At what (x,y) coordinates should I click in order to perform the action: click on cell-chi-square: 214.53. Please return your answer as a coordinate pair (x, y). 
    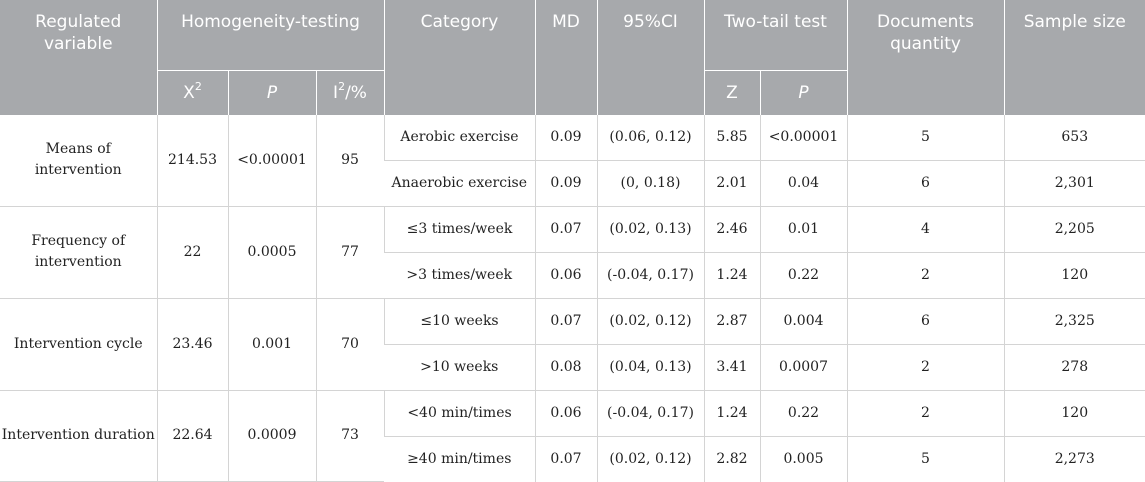
    Looking at the image, I should click on (192, 160).